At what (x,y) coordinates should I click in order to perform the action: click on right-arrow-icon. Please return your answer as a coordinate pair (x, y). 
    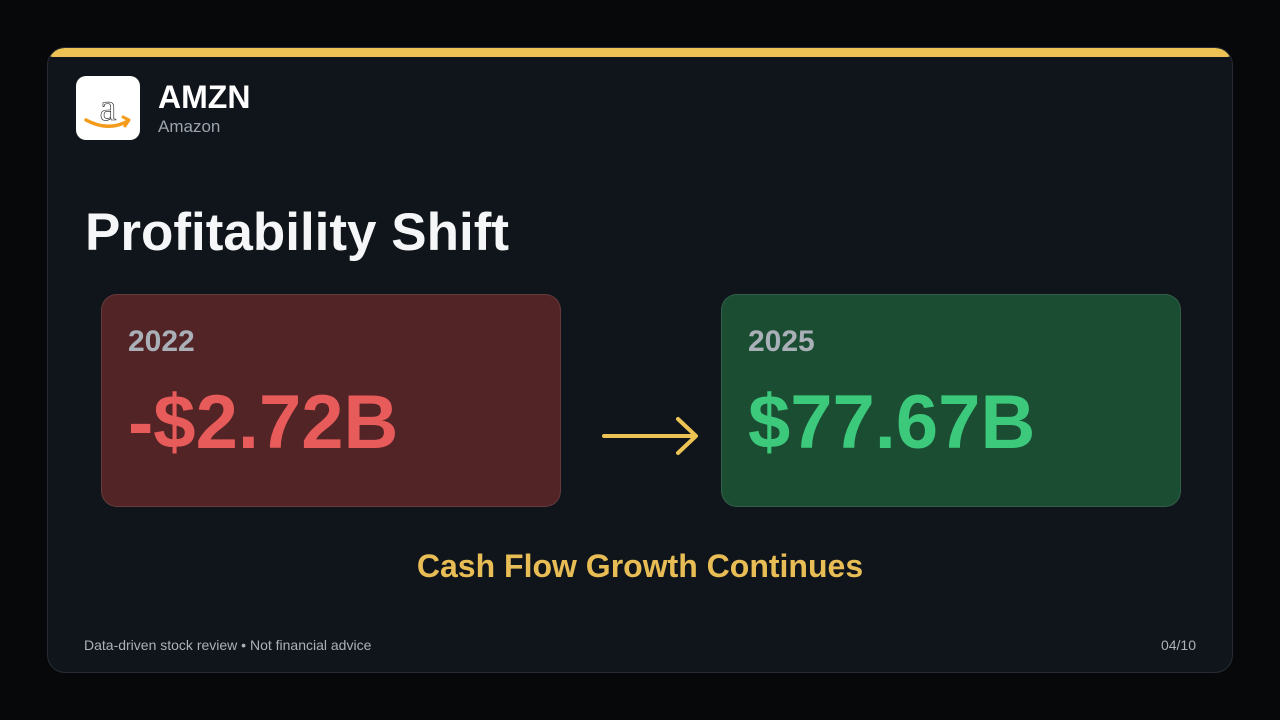
    Looking at the image, I should click on (652, 436).